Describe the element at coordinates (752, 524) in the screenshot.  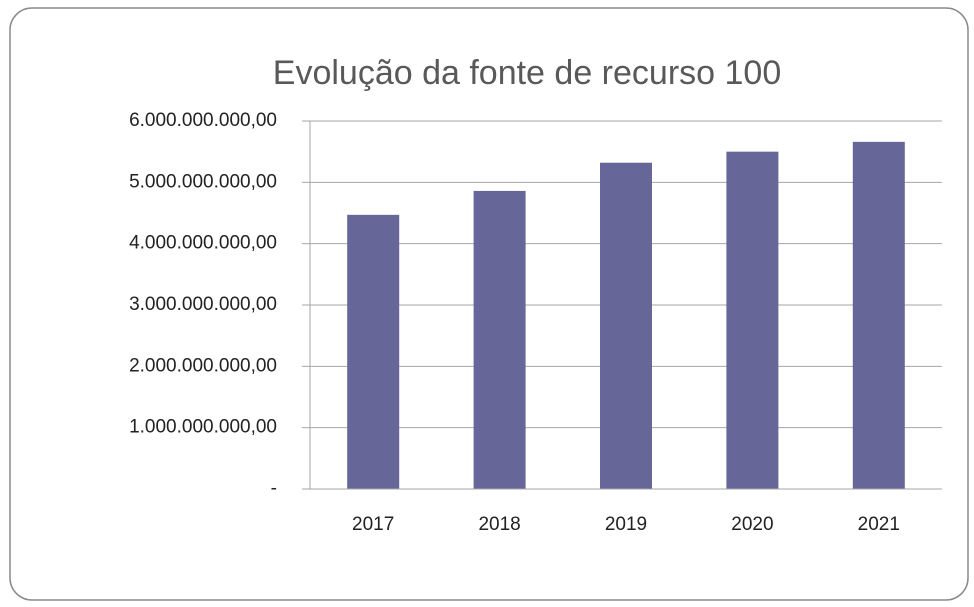
I see `x-tick-label: 2020` at that location.